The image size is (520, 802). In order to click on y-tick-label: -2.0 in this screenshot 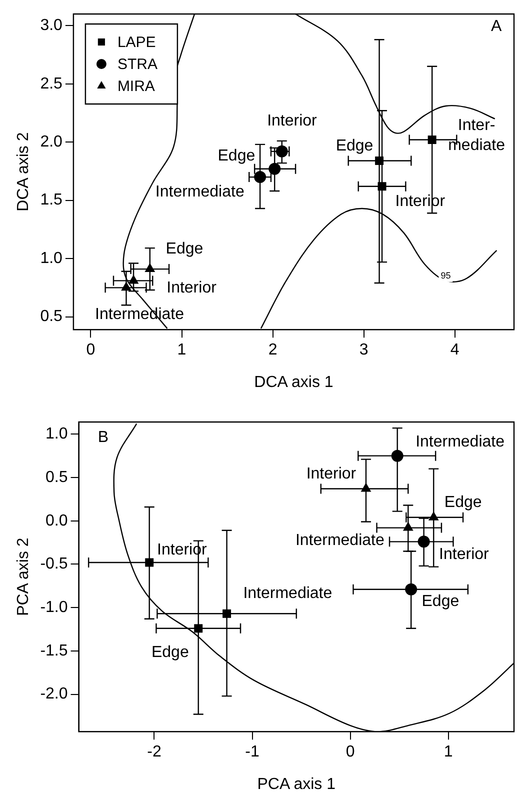, I will do `click(54, 694)`.